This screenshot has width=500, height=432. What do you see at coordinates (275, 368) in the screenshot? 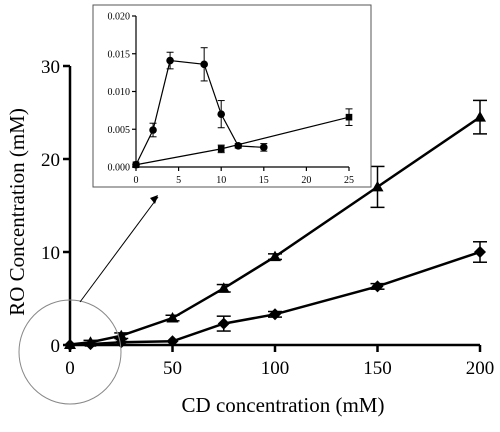
I see `x-tick-label: 100` at bounding box center [275, 368].